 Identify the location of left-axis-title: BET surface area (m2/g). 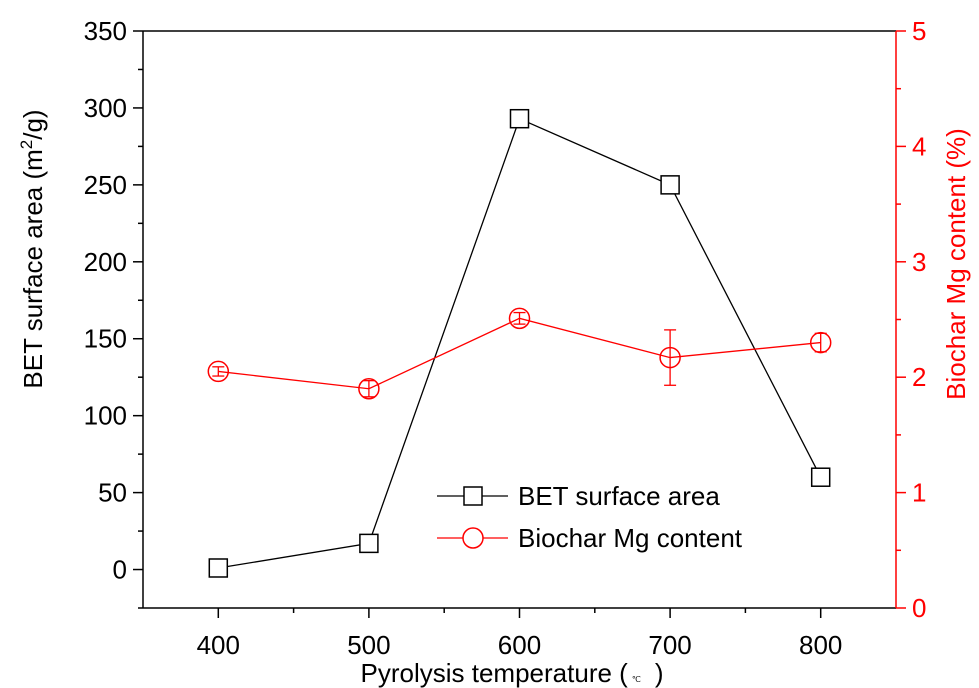
(32, 248).